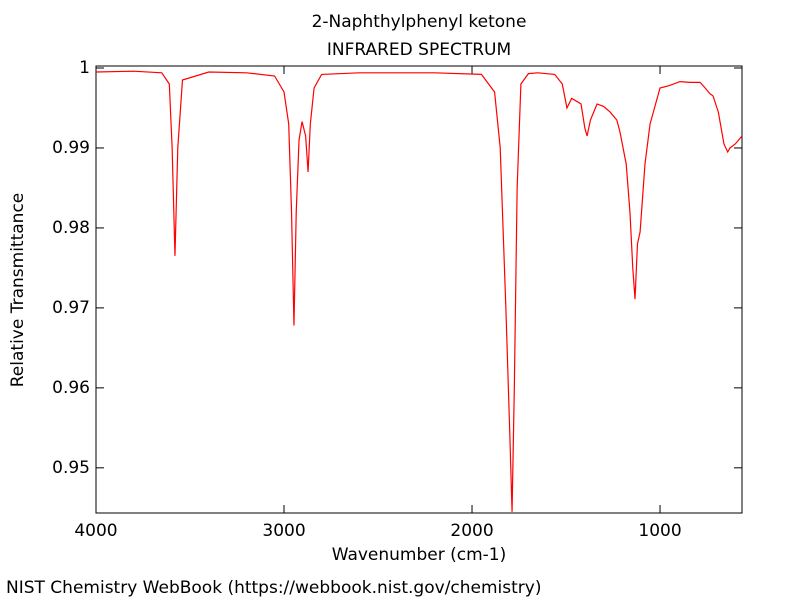  Describe the element at coordinates (419, 50) in the screenshot. I see `chart-subtitle: INFRARED SPECTRUM` at that location.